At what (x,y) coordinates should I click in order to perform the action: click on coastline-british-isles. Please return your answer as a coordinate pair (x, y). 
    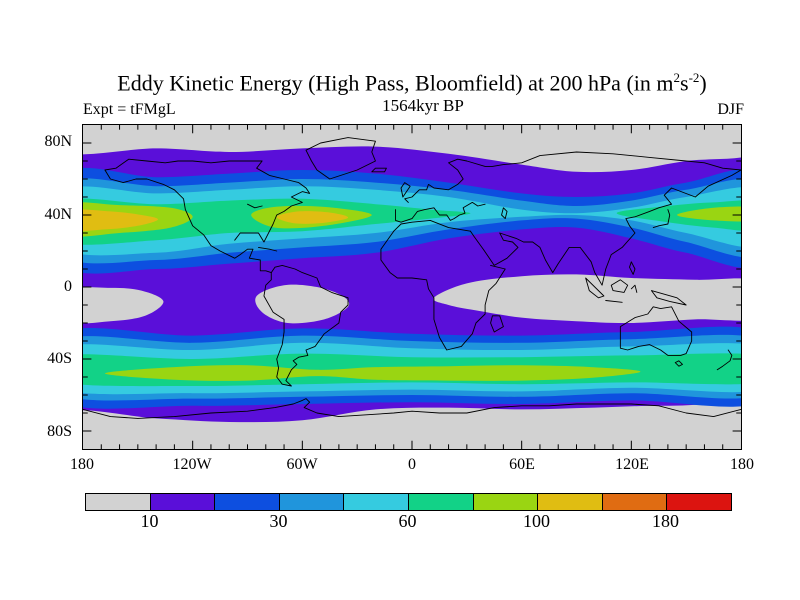
    Looking at the image, I should click on (405, 190).